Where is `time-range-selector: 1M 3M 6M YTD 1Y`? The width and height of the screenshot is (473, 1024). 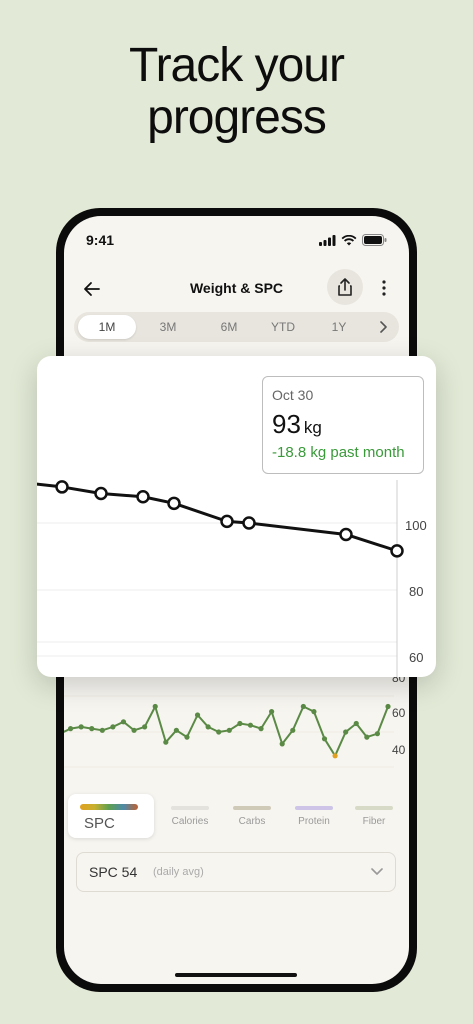 time-range-selector: 1M 3M 6M YTD 1Y is located at coordinates (236, 327).